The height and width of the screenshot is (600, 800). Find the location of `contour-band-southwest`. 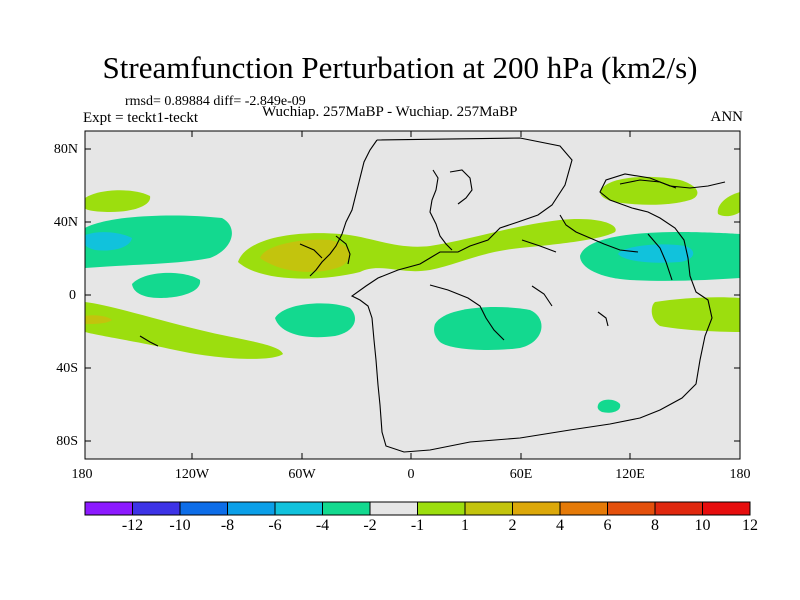

contour-band-southwest is located at coordinates (184, 330).